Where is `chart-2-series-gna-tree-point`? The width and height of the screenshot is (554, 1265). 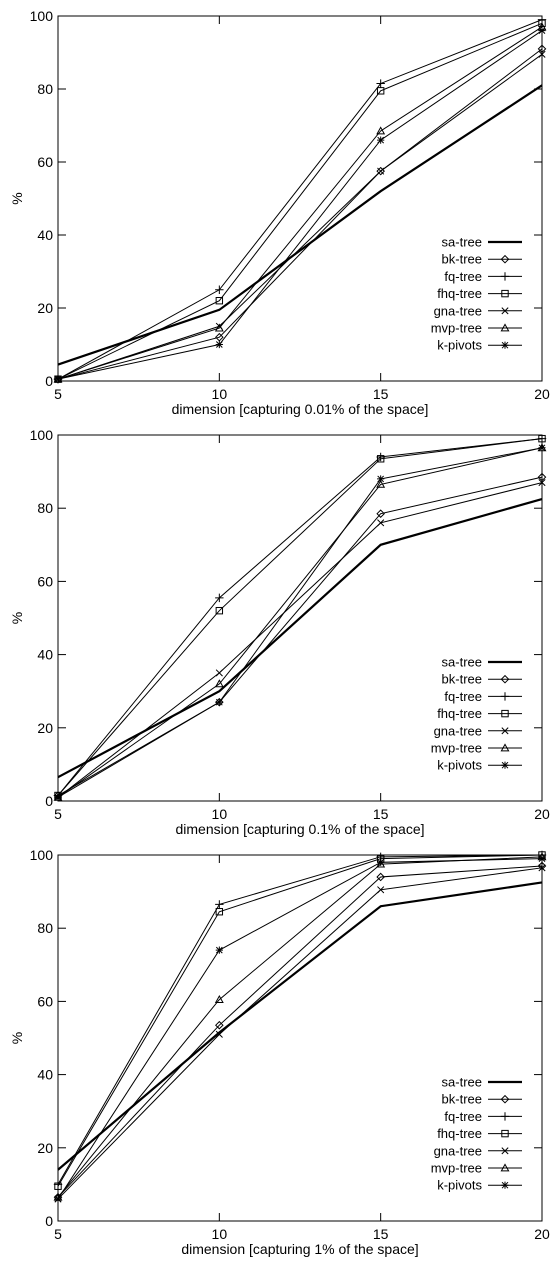
chart-2-series-gna-tree-point is located at coordinates (219, 673).